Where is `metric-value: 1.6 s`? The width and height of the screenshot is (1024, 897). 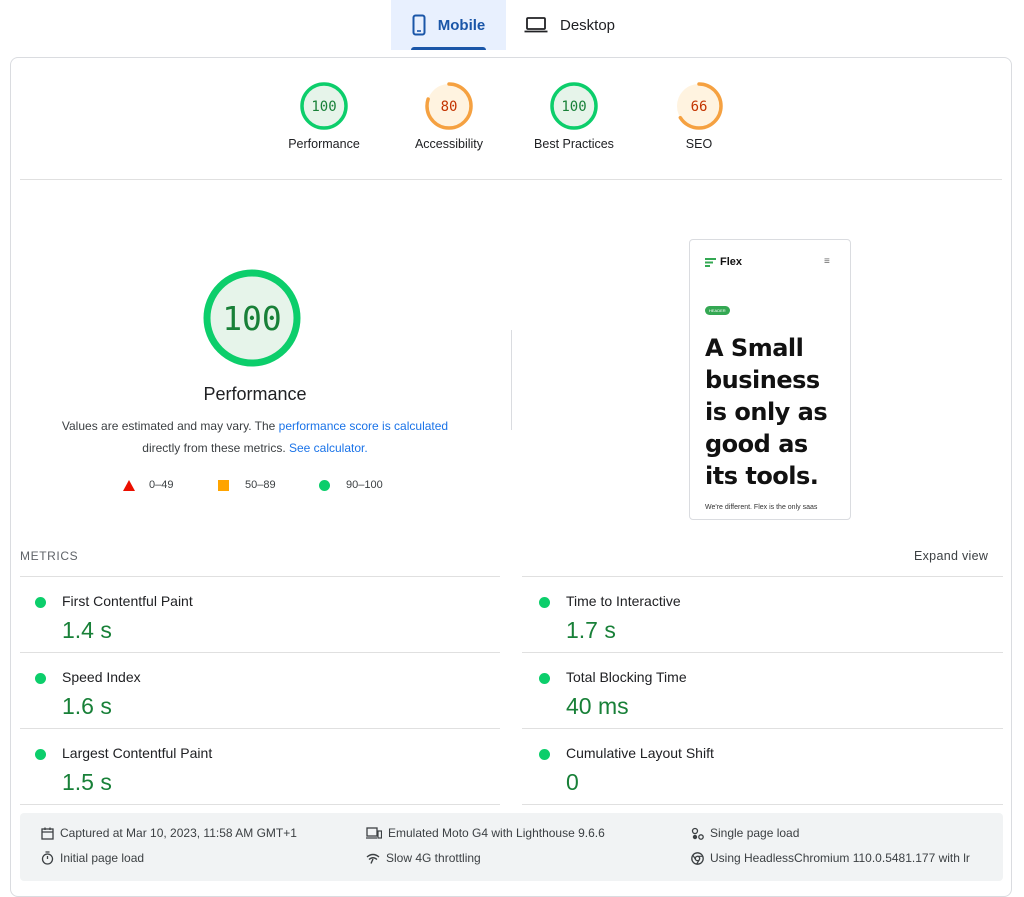 metric-value: 1.6 s is located at coordinates (87, 706).